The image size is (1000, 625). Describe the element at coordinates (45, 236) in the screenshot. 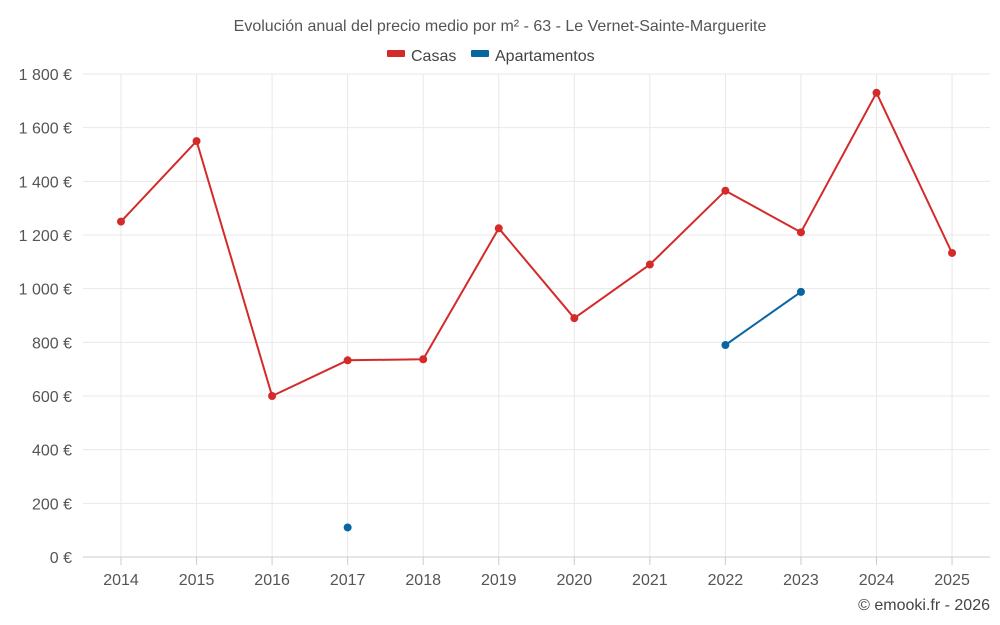

I see `y-tick-label: 1 200 €` at that location.